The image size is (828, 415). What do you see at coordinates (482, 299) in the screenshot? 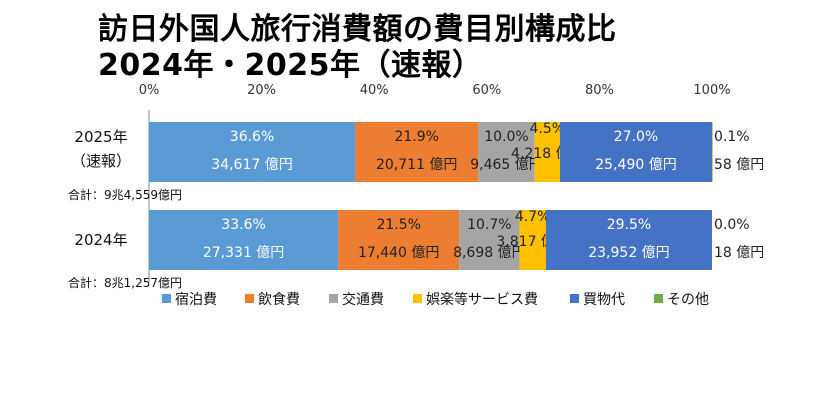
I see `legend-label: 娯楽等サービス費` at bounding box center [482, 299].